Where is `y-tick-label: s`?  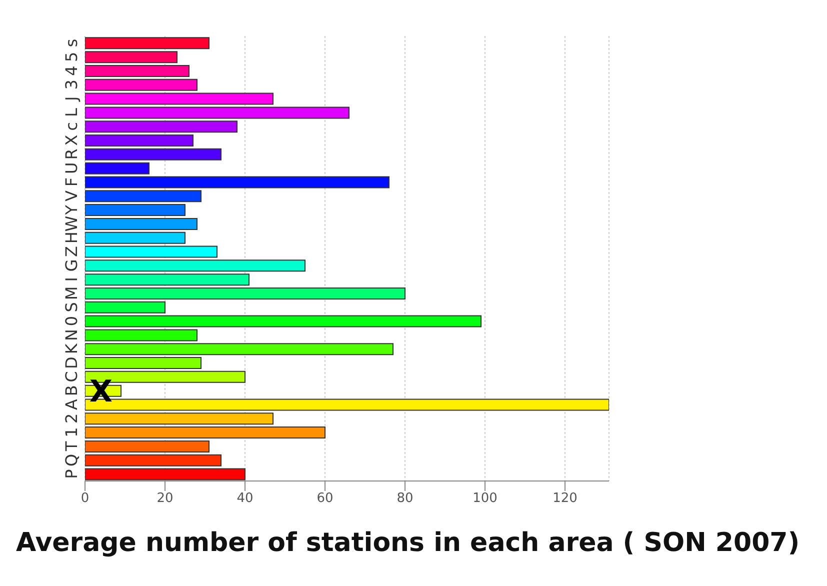 y-tick-label: s is located at coordinates (71, 43).